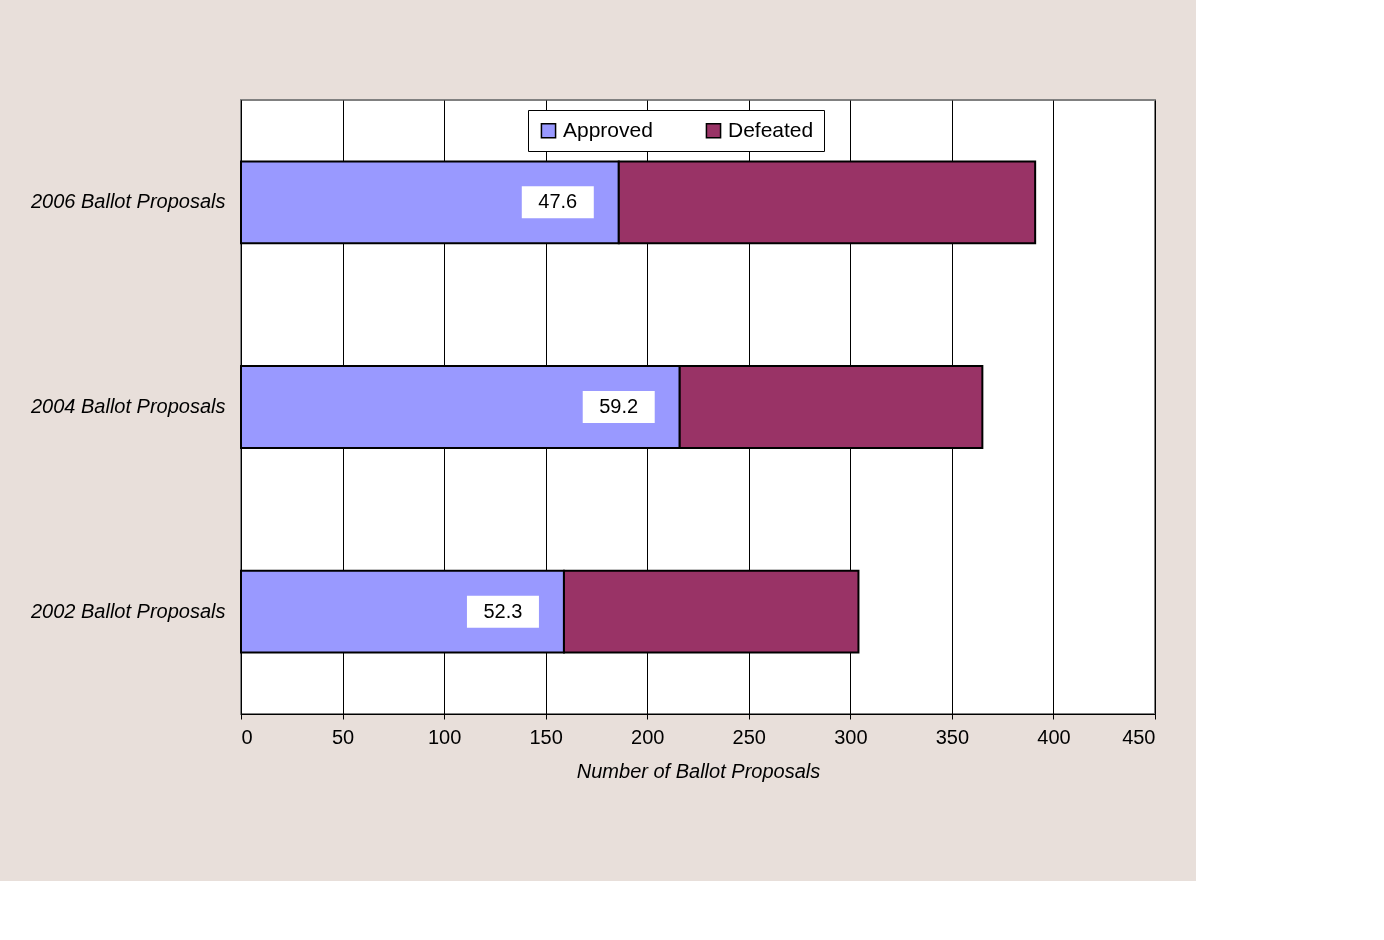  Describe the element at coordinates (648, 736) in the screenshot. I see `x-tick-label: 200` at that location.